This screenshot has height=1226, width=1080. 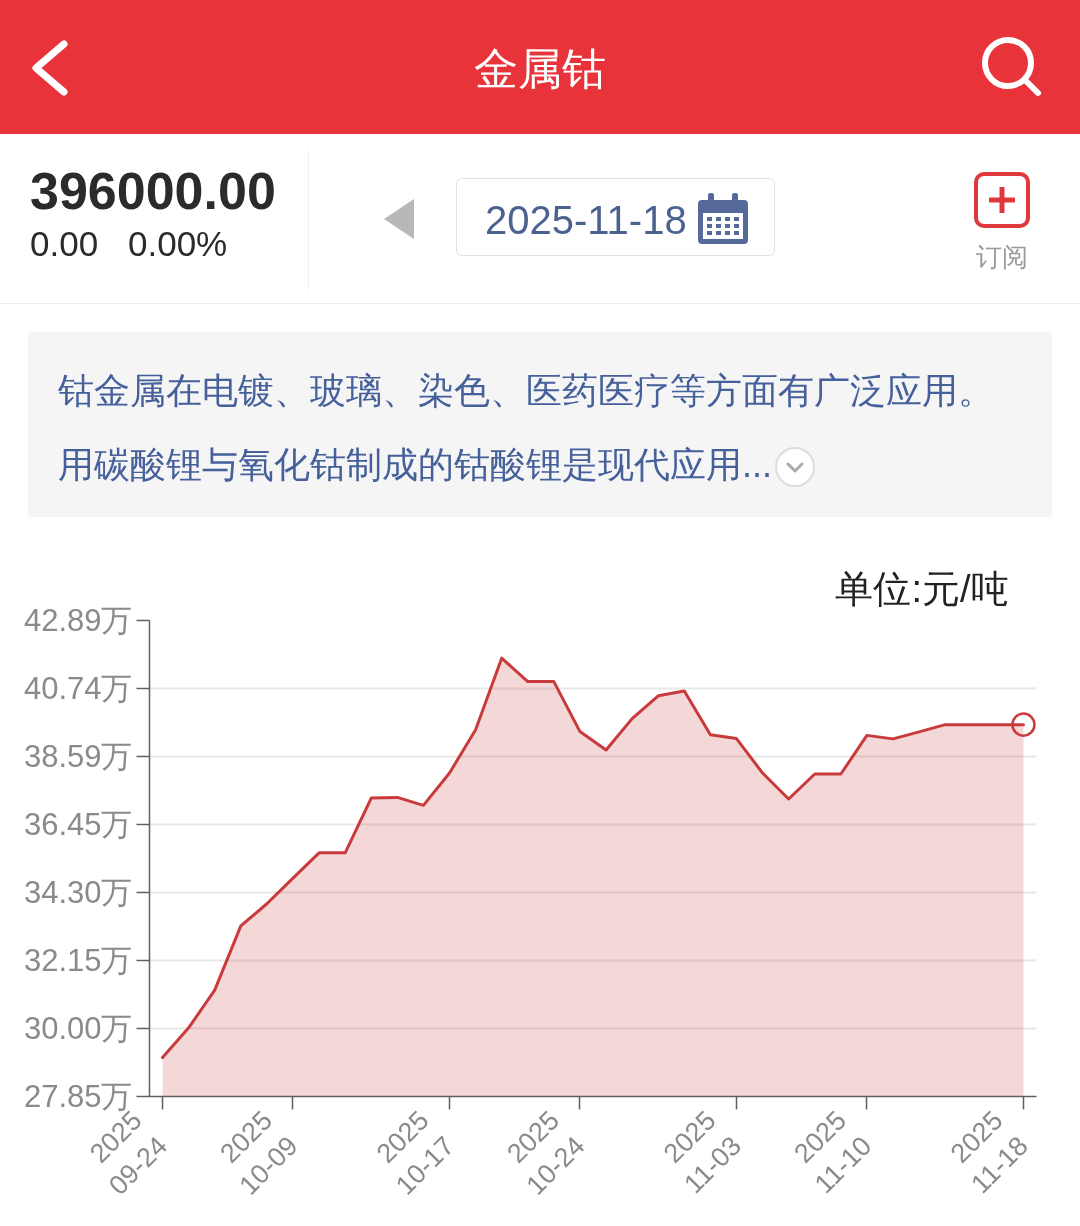 I want to click on y-tick-label: 38.59万, so click(x=78, y=757).